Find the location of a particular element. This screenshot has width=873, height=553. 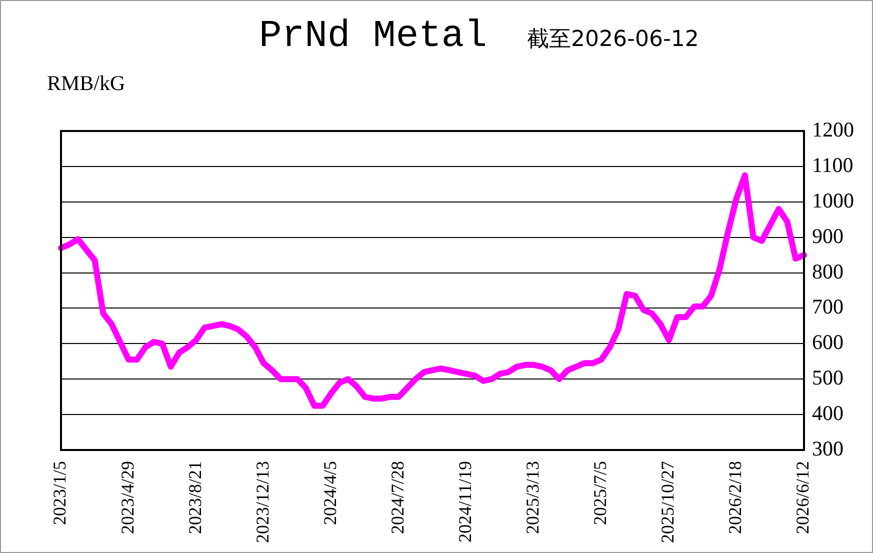

x-tick-label: 2025/3/13 is located at coordinates (532, 497).